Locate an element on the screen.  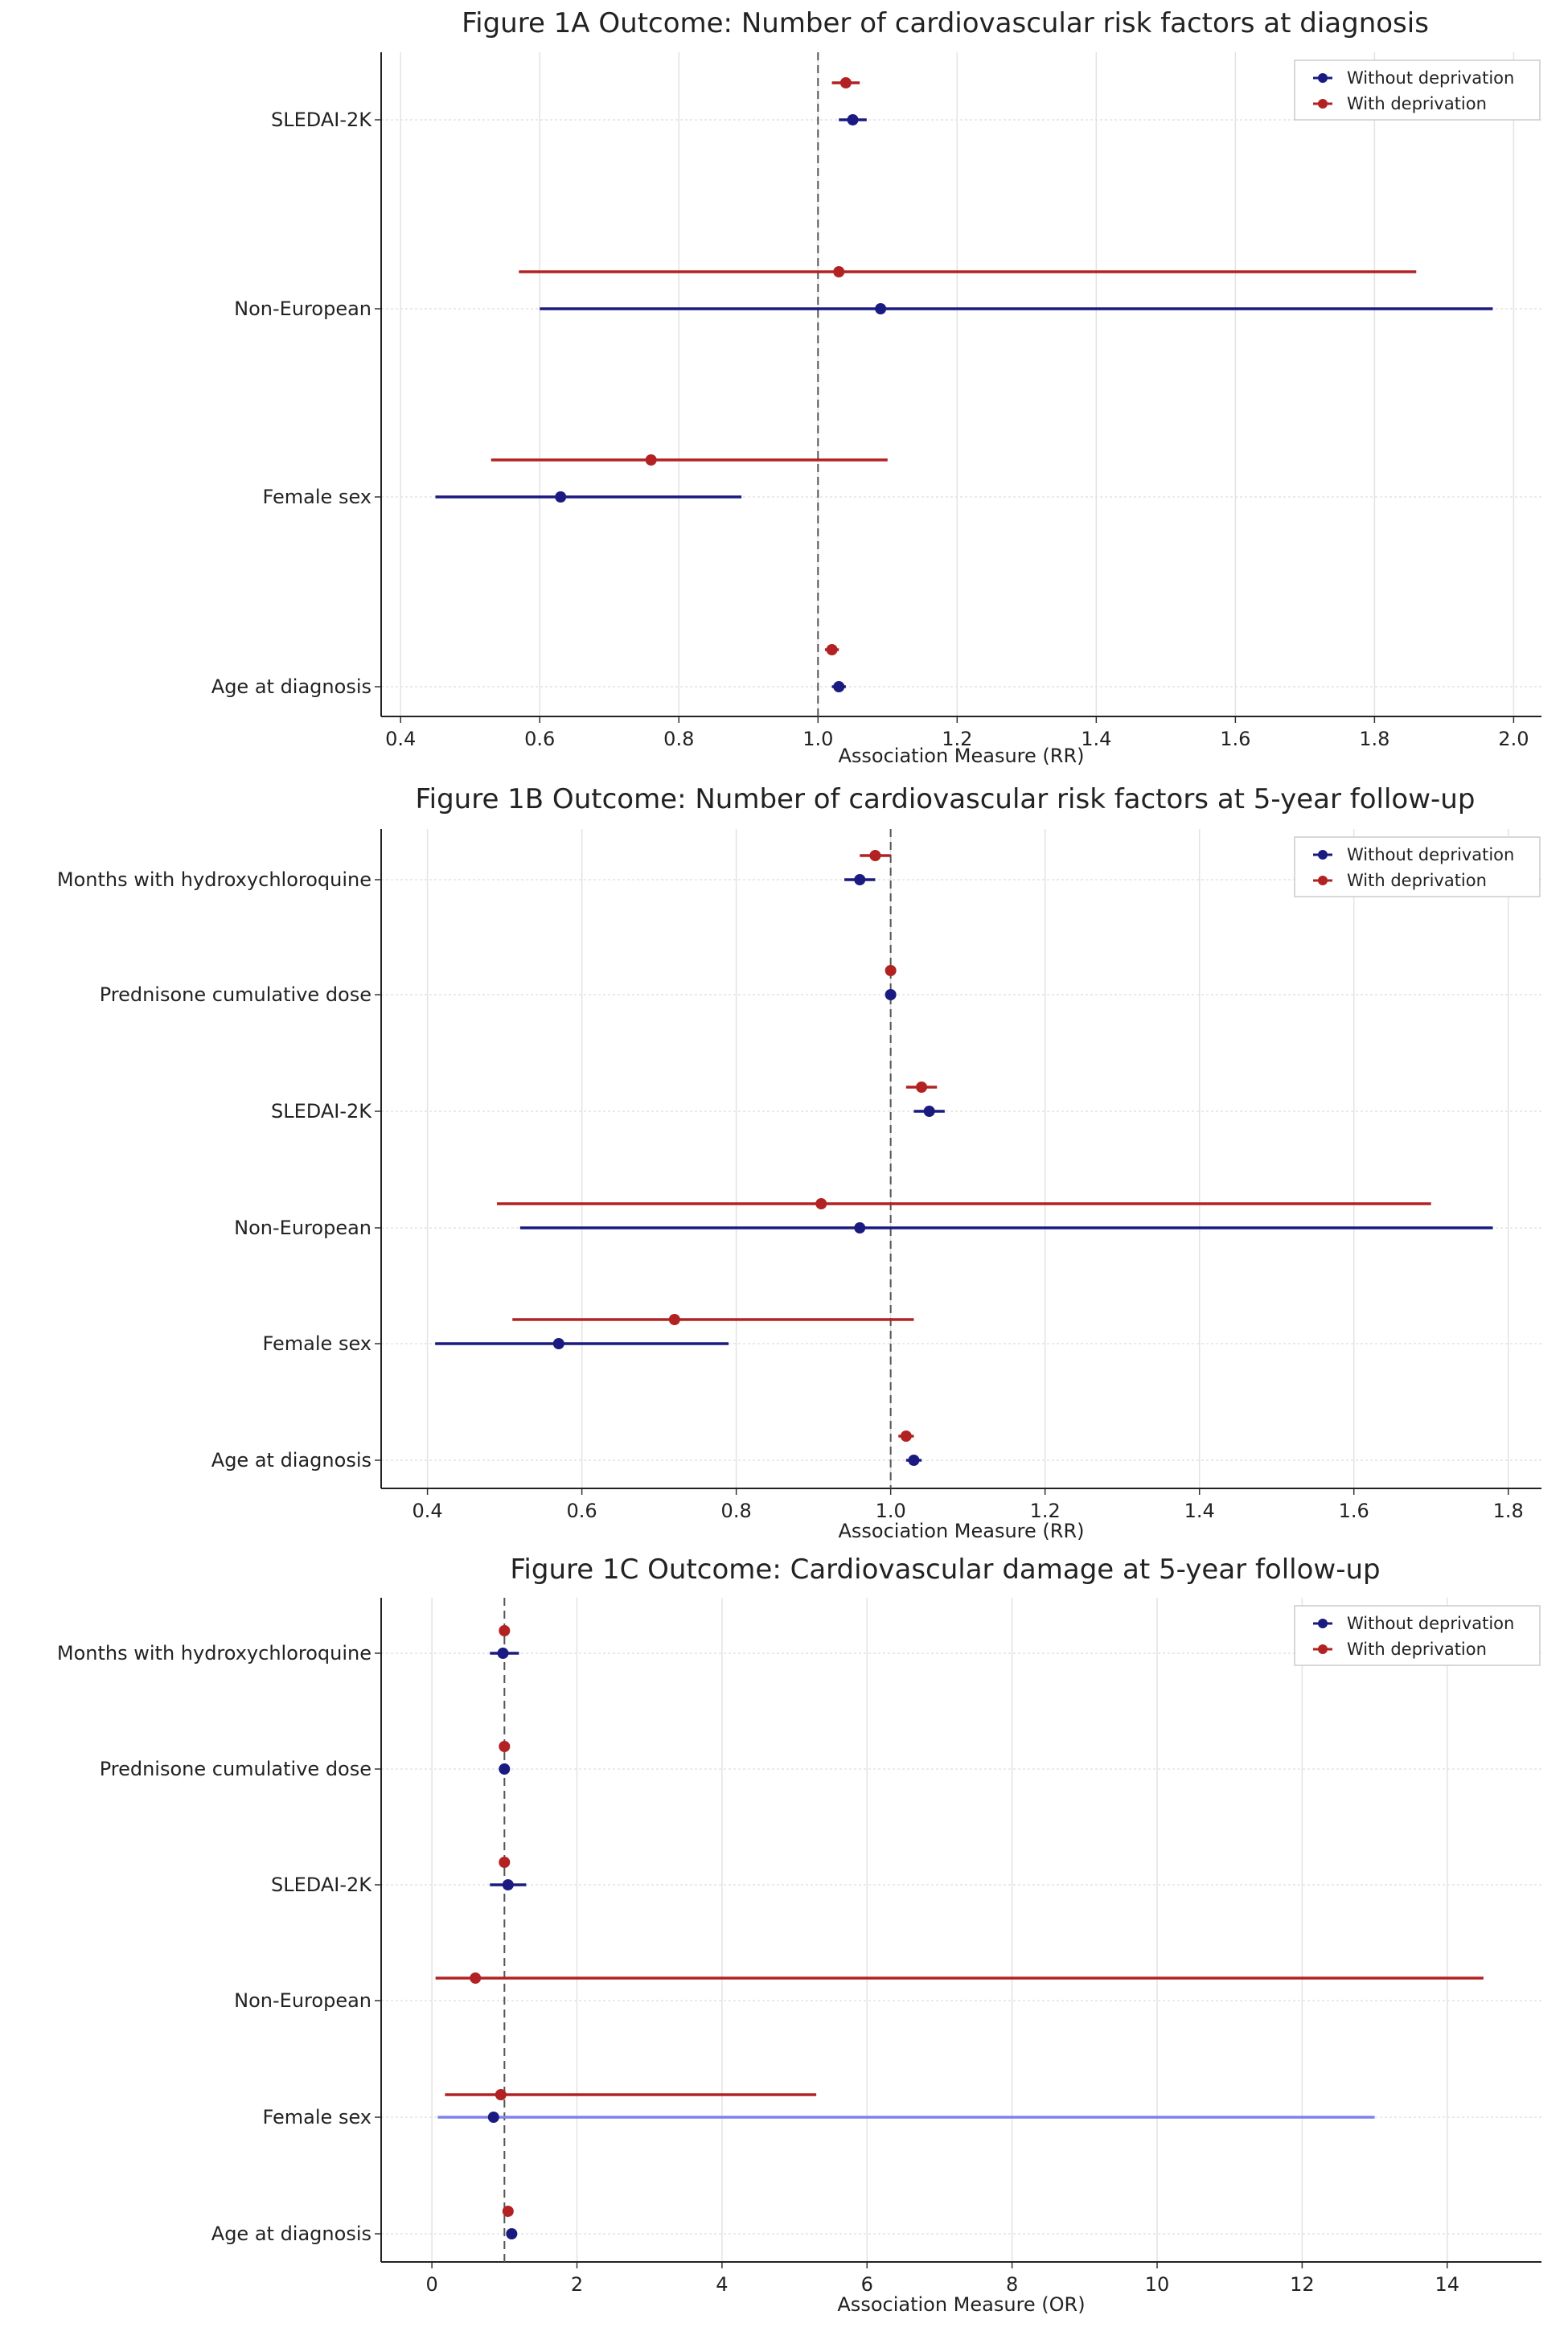
x-tick-label: 2.0 is located at coordinates (1513, 739).